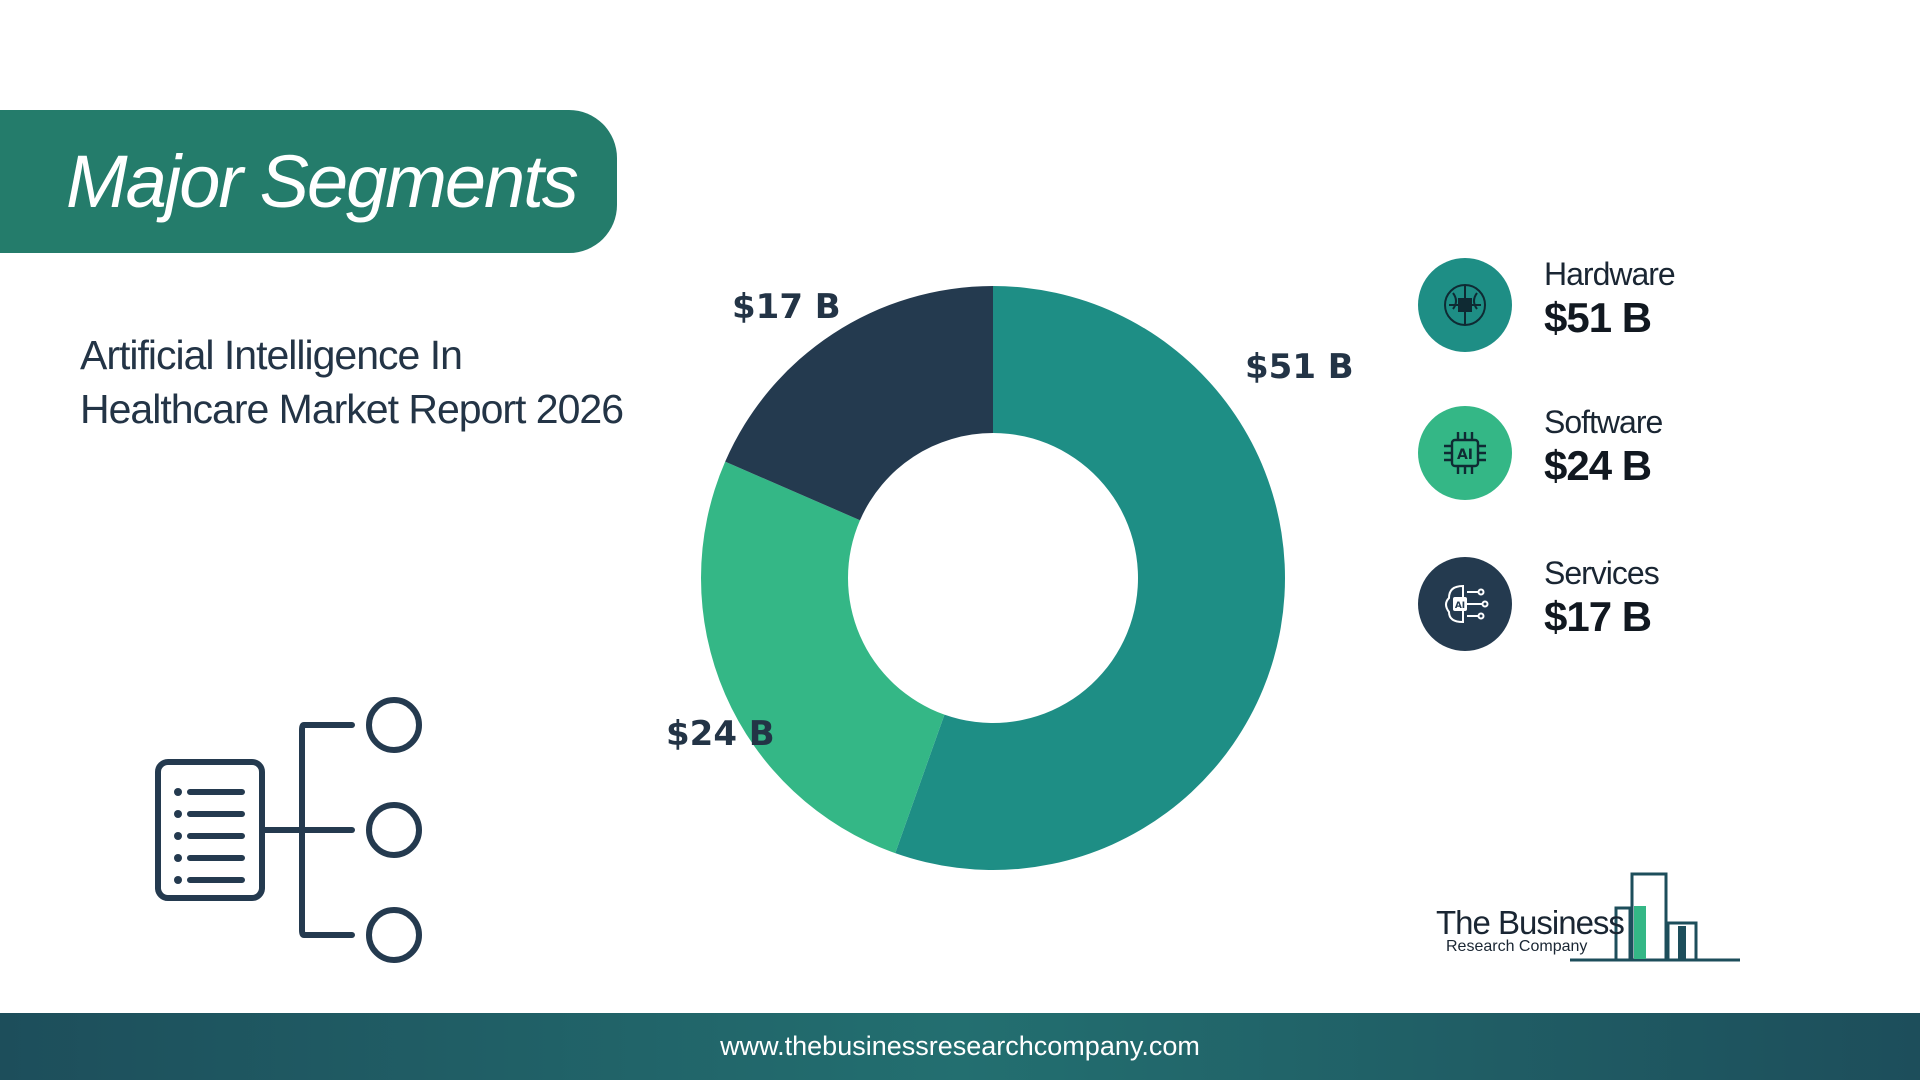 The width and height of the screenshot is (1920, 1080). Describe the element at coordinates (322, 181) in the screenshot. I see `page-title: Major Segments` at that location.